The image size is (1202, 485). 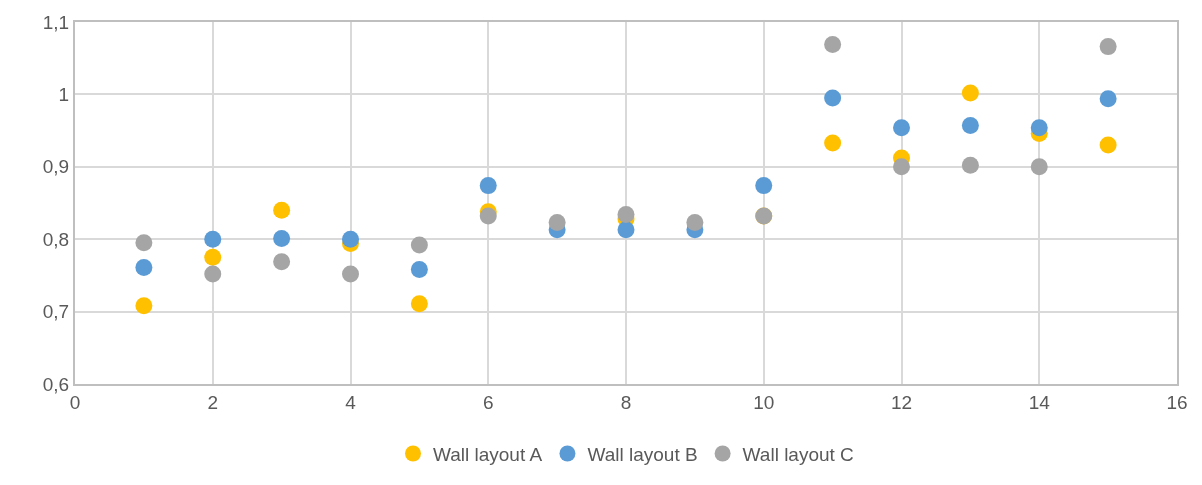 I want to click on x-tick-label: 16, so click(x=1177, y=402).